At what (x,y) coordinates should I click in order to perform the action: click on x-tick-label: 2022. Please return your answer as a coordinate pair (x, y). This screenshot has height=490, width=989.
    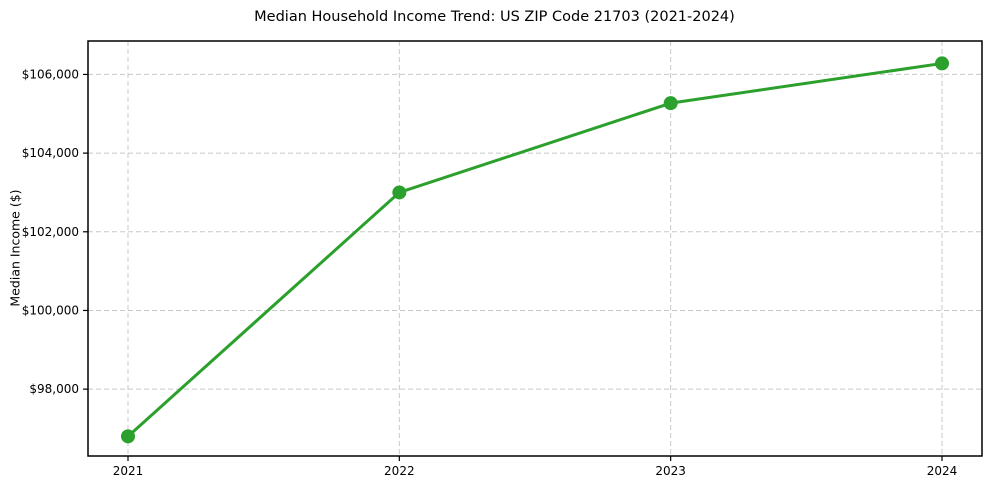
    Looking at the image, I should click on (399, 471).